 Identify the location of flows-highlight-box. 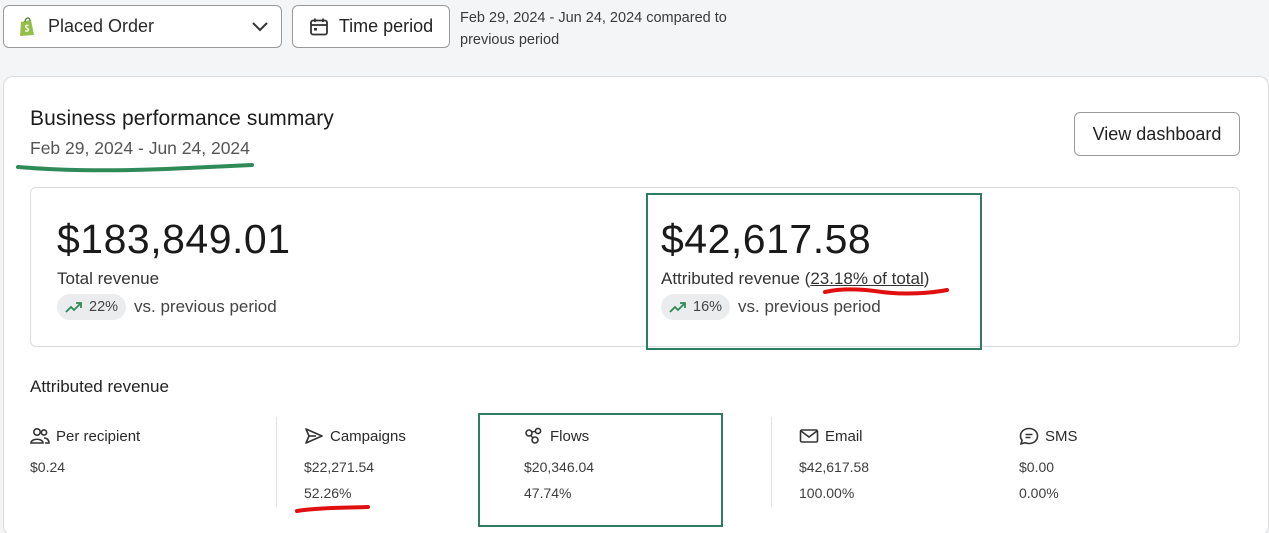
(600, 470).